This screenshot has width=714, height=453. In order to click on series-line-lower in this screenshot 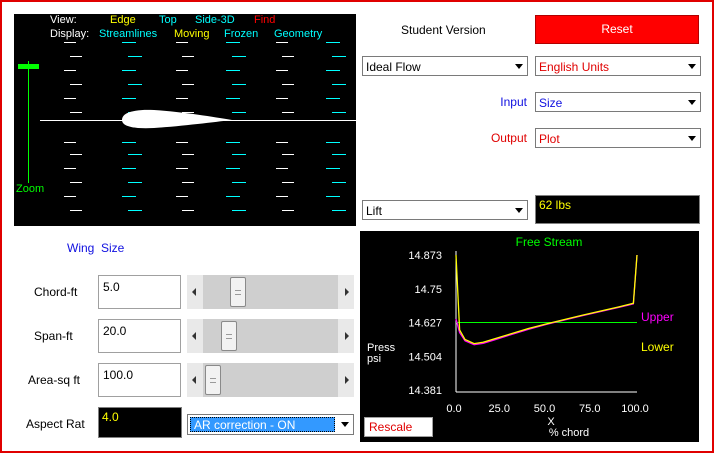, I will do `click(546, 299)`.